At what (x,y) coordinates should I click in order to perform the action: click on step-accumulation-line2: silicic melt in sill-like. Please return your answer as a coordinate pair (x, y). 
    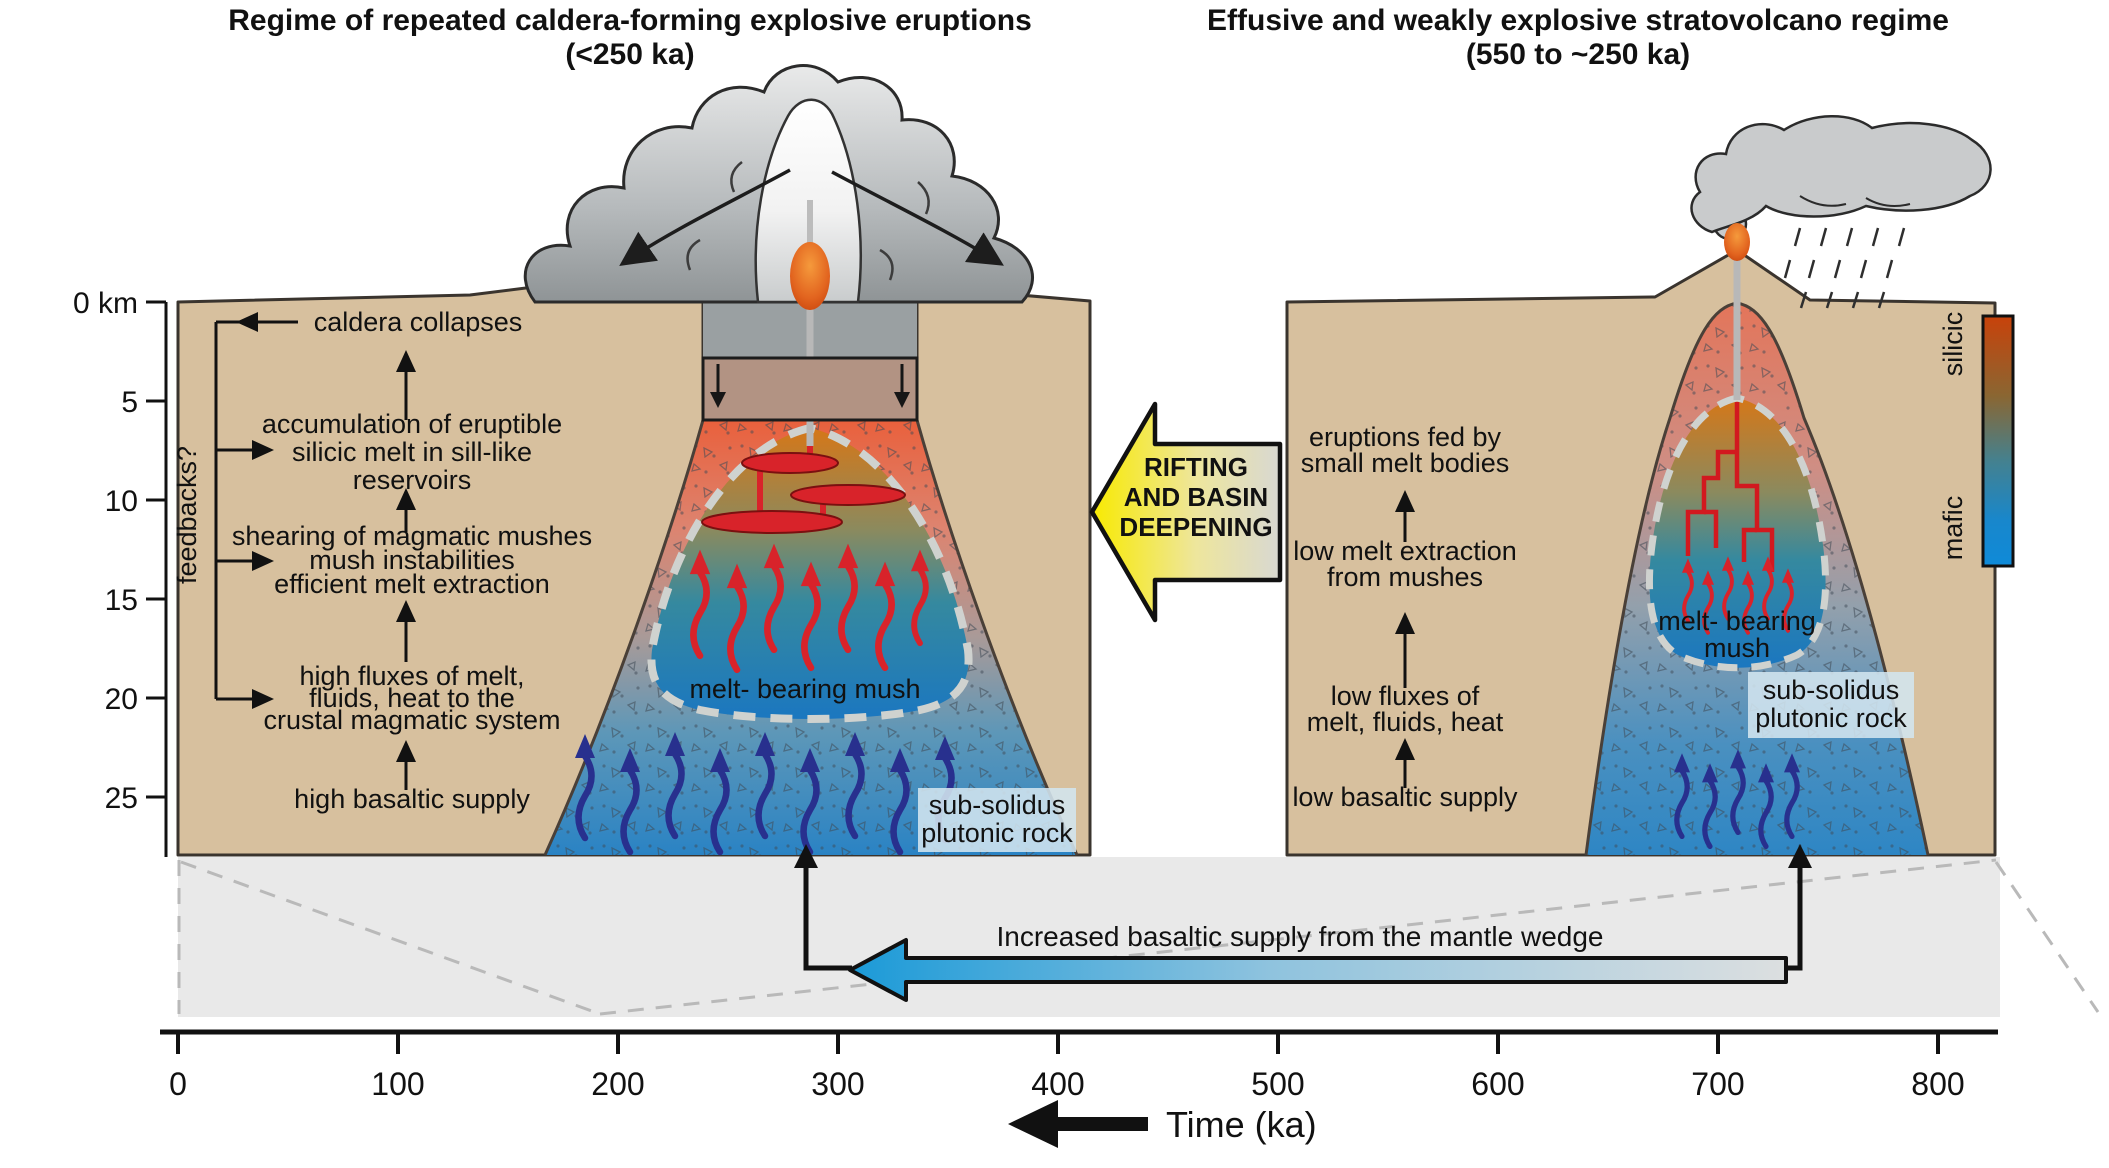
    Looking at the image, I should click on (412, 452).